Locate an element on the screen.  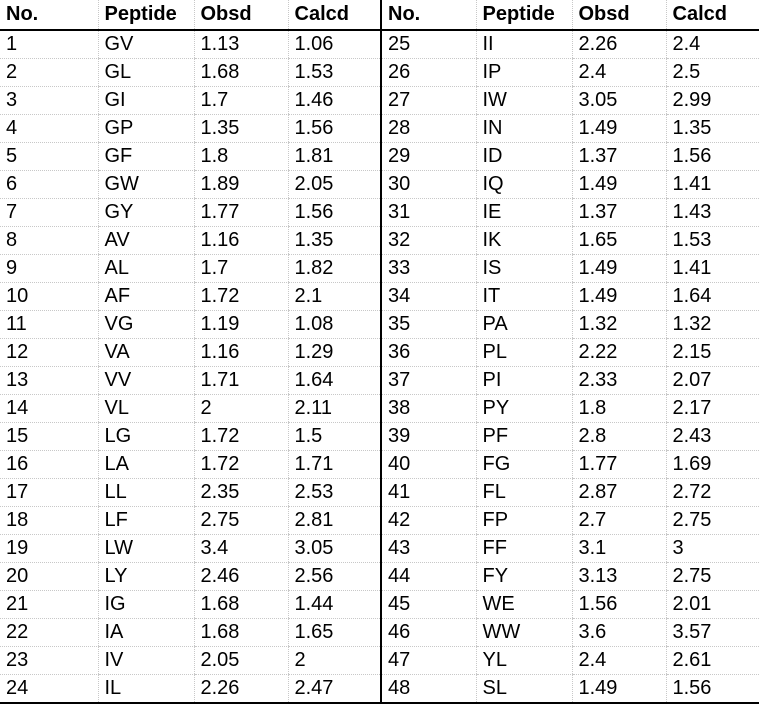
row-number-cell: 1 is located at coordinates (49, 44).